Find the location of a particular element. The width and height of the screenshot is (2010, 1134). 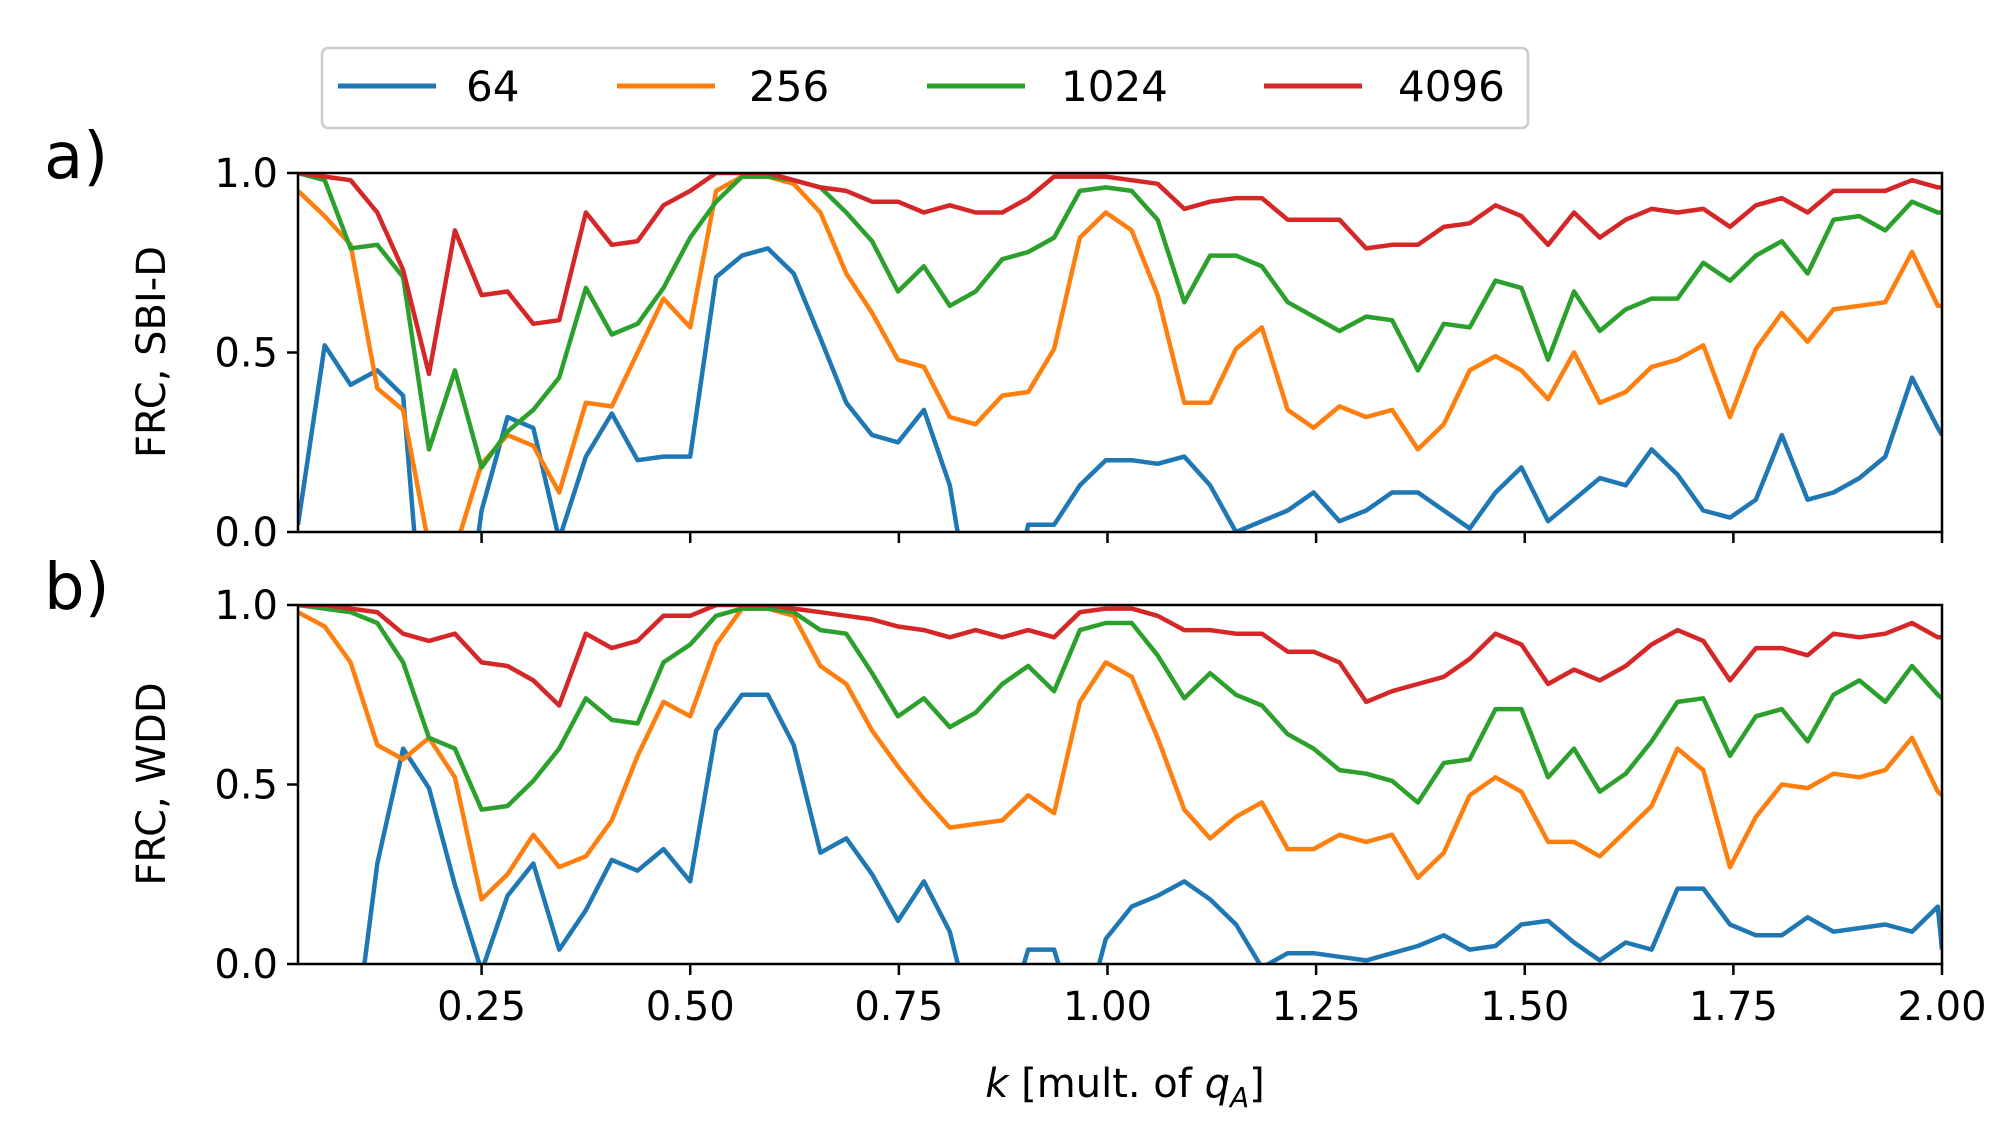

xlabel-k: k is located at coordinates (997, 1084).